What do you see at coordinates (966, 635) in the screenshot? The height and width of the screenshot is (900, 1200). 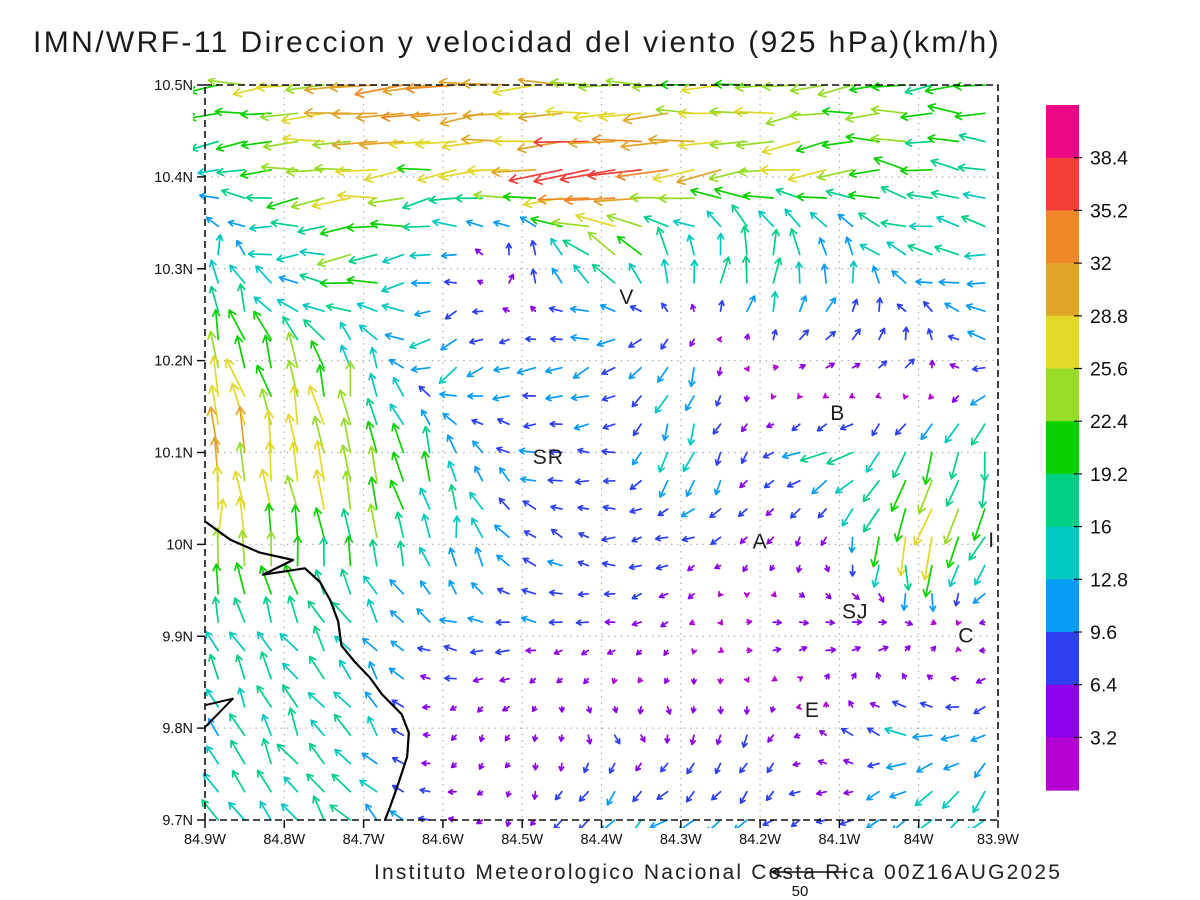 I see `station-label: C` at bounding box center [966, 635].